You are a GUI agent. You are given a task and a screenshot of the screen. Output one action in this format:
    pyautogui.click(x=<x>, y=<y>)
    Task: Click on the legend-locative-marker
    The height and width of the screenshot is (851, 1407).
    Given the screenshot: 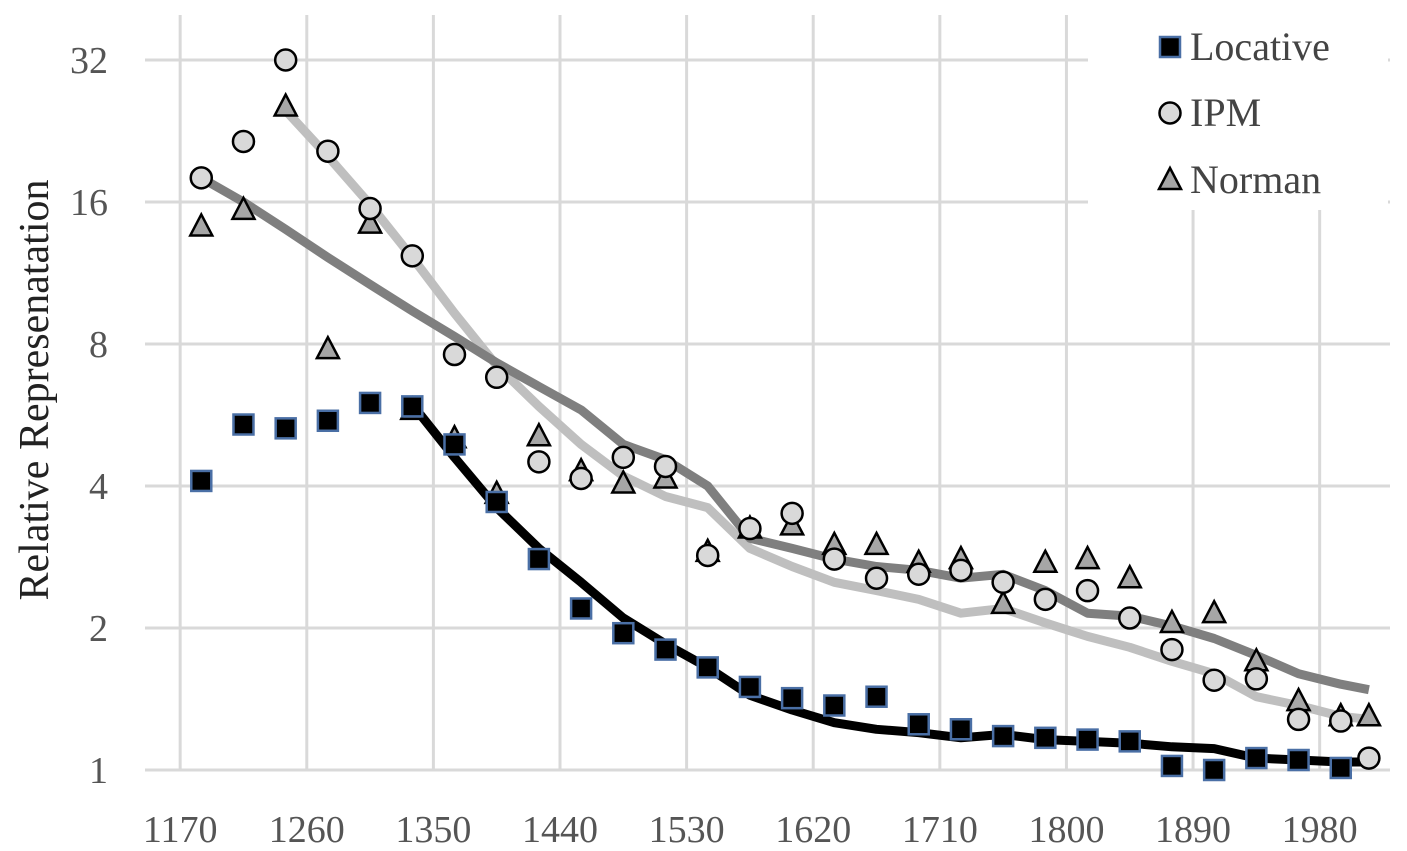 What is the action you would take?
    pyautogui.click(x=1170, y=47)
    